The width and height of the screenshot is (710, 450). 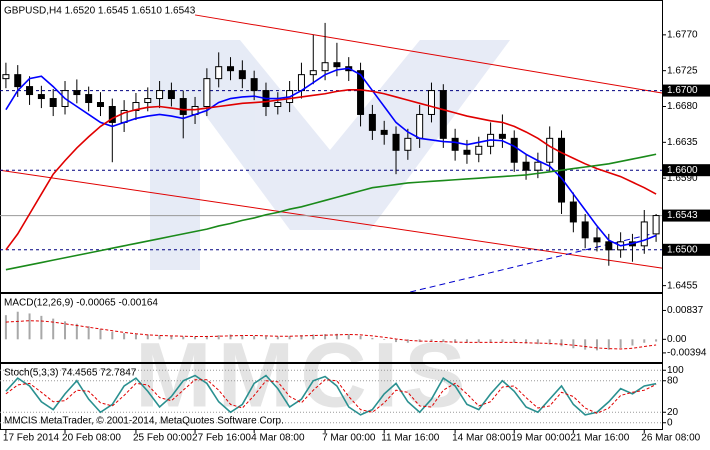 I want to click on watermark: MMCIS, so click(x=303, y=375).